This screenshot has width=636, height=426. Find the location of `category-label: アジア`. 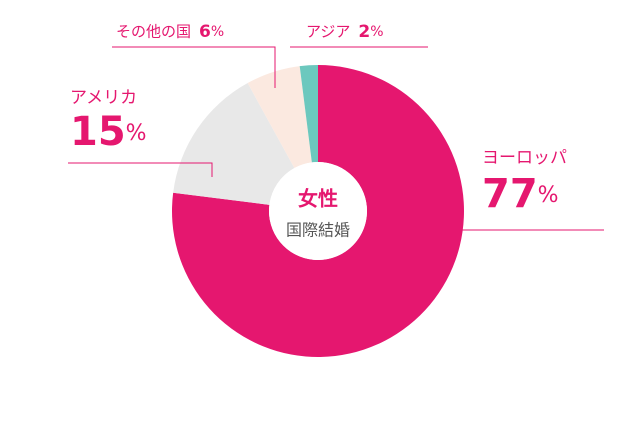

category-label: アジア is located at coordinates (328, 32).